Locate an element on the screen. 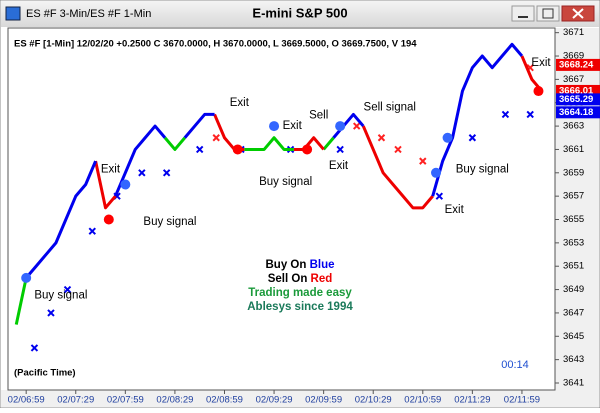 Image resolution: width=600 pixels, height=413 pixels. price-label: 3665.29 is located at coordinates (576, 99).